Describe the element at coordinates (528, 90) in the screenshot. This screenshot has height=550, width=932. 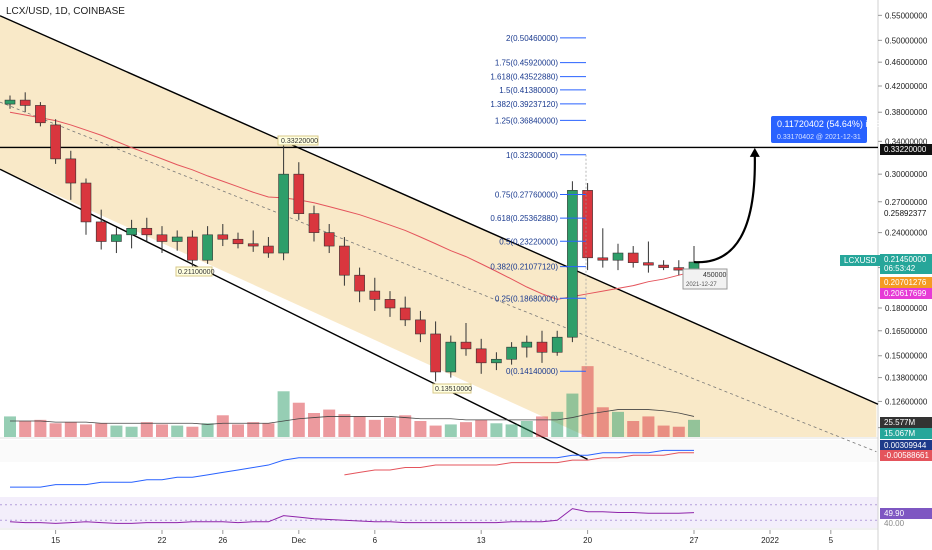
I see `fib-level-label: 1.5(0.41380000)` at that location.